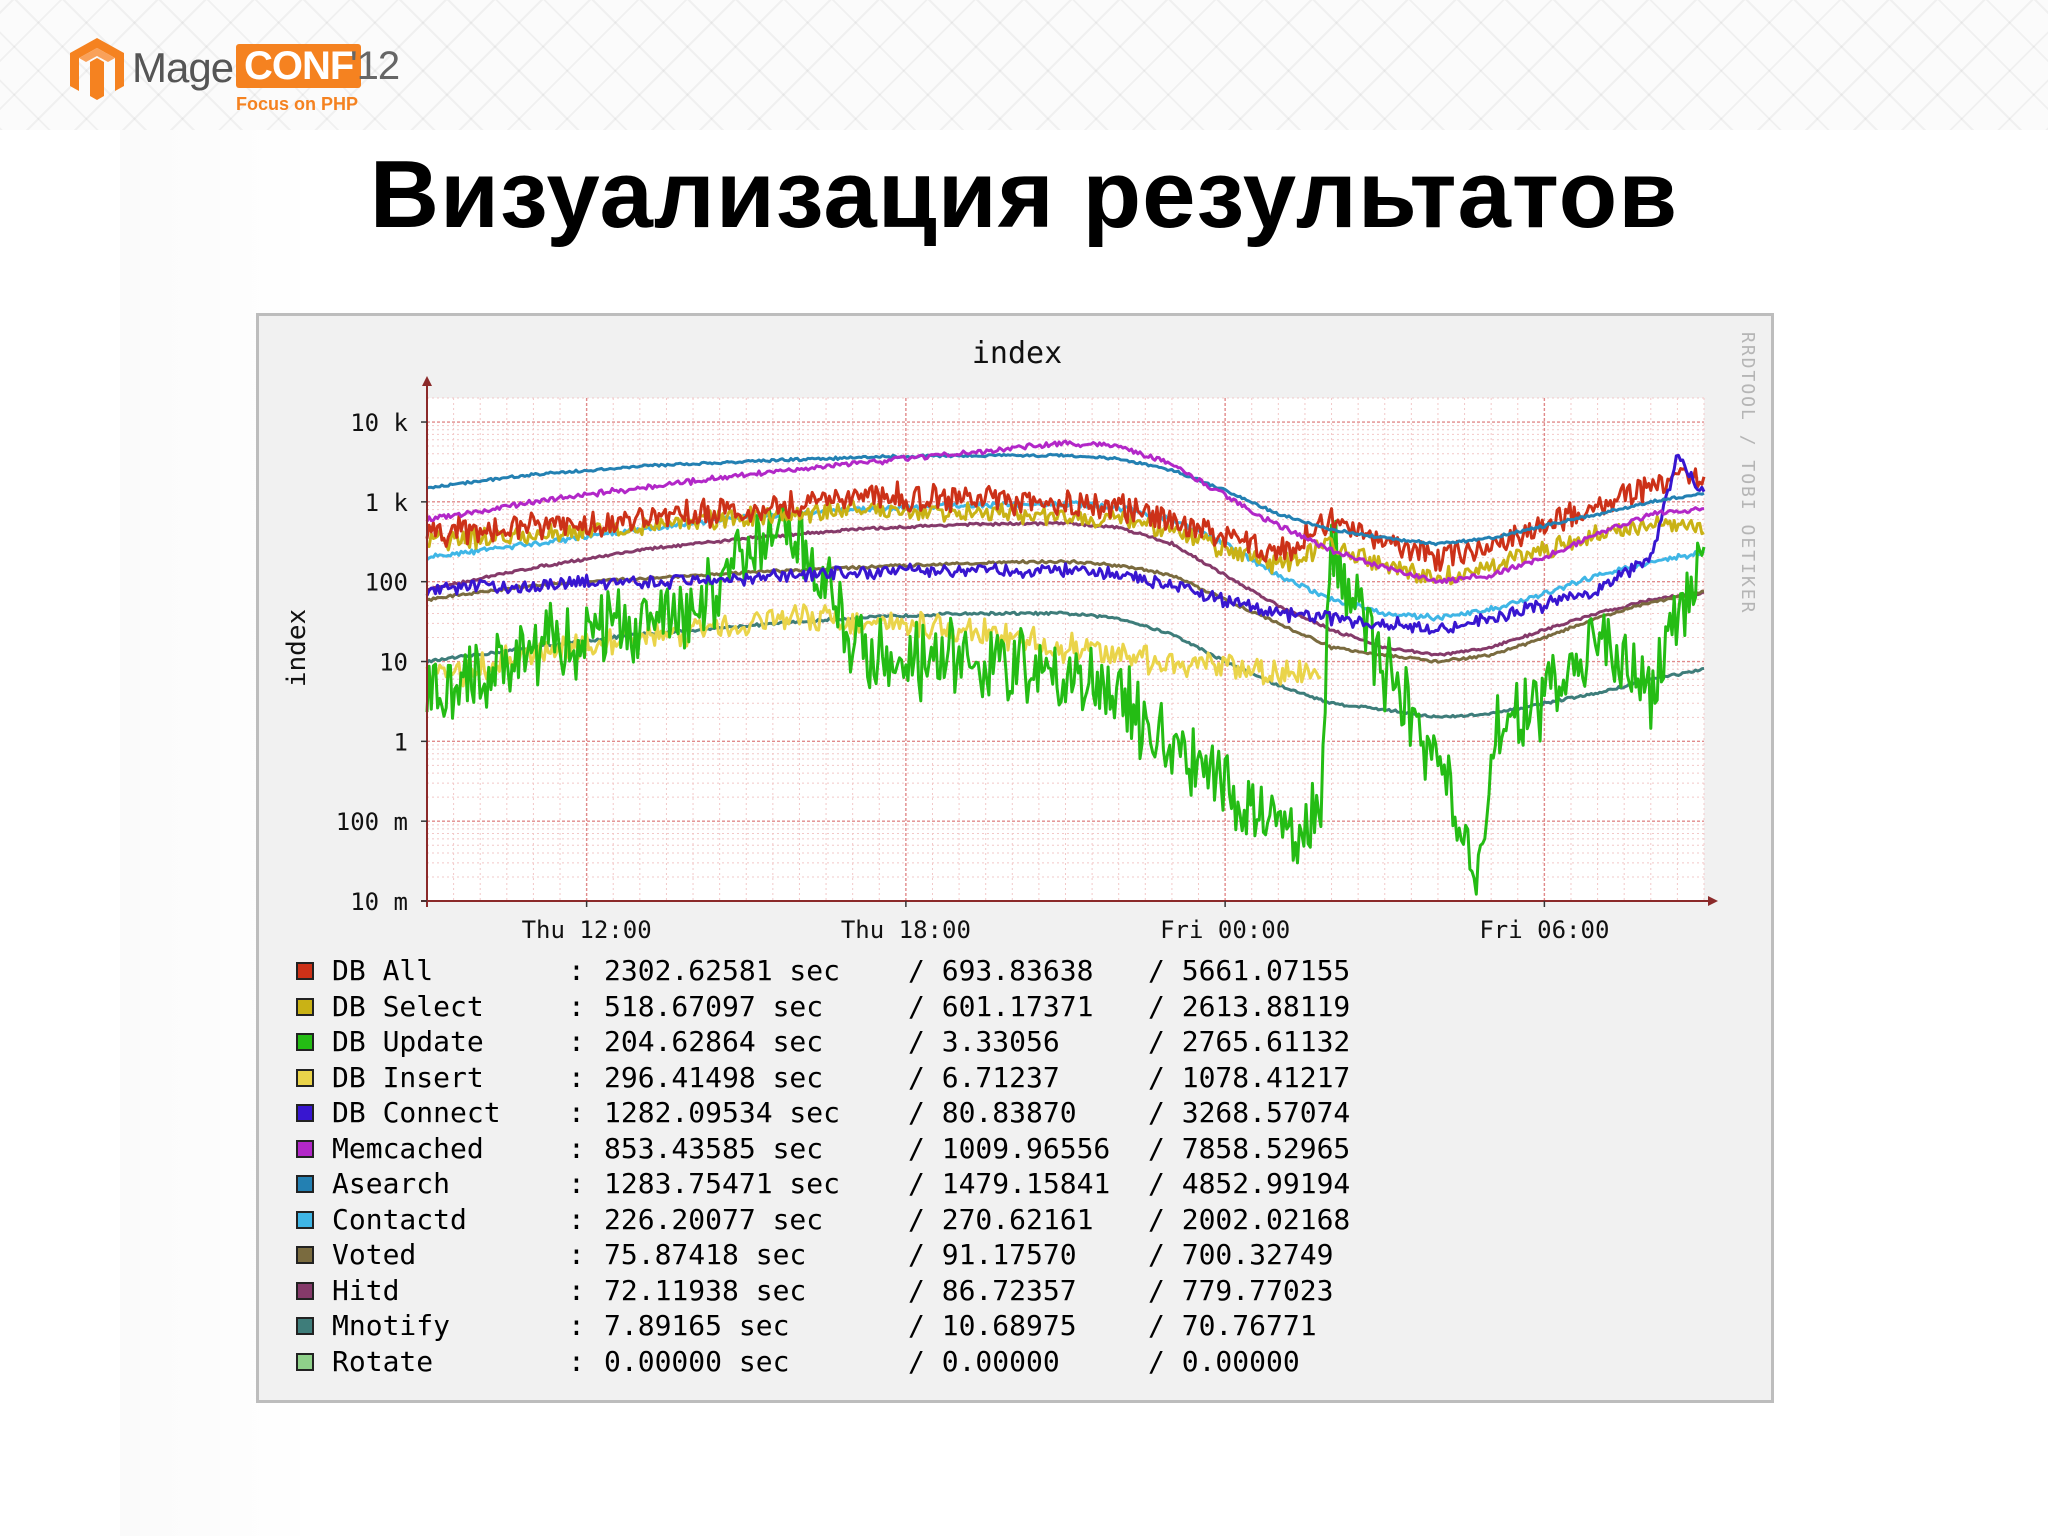 The image size is (2048, 1536). What do you see at coordinates (375, 66) in the screenshot?
I see `logo-year-text: '12` at bounding box center [375, 66].